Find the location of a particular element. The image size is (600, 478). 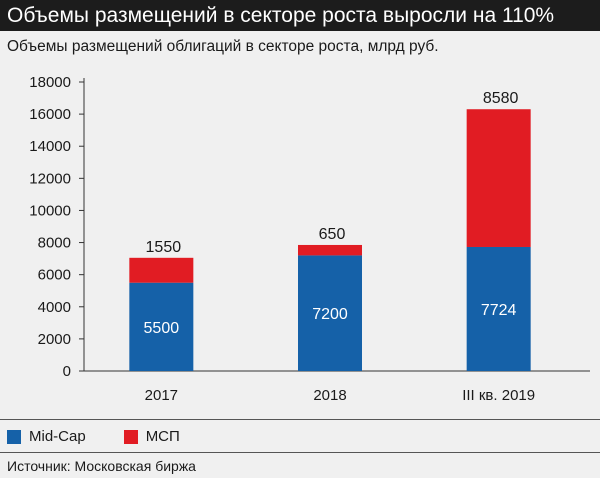

data-label-mid-cap-1: 7200 is located at coordinates (330, 314).